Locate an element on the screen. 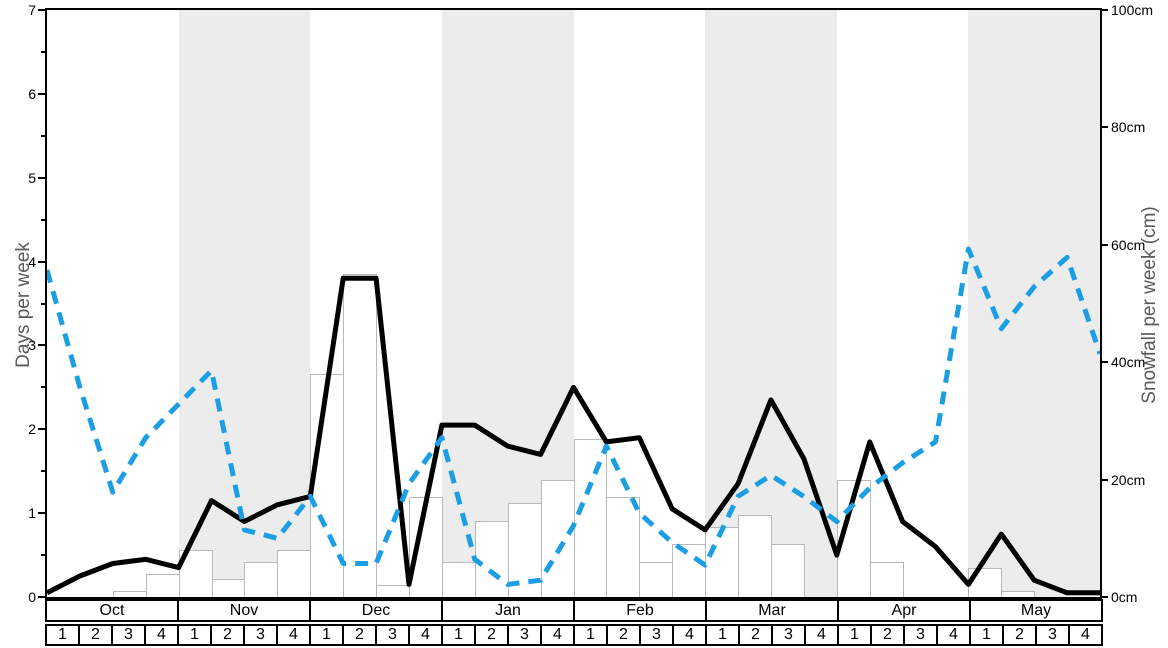 Image resolution: width=1168 pixels, height=648 pixels. left-axis-tick-label: 3 is located at coordinates (32, 345).